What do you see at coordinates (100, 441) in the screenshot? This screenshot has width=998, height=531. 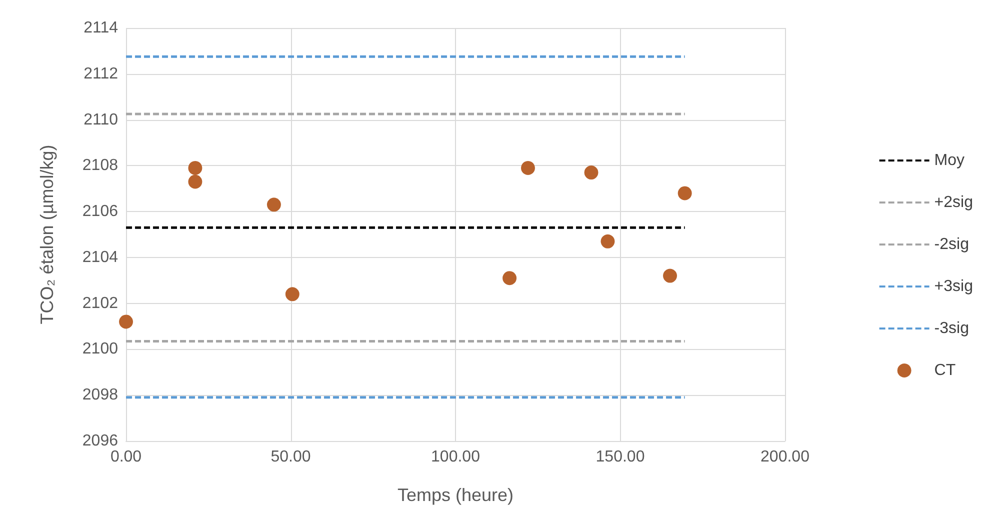 I see `y-tick-label: 2096` at bounding box center [100, 441].